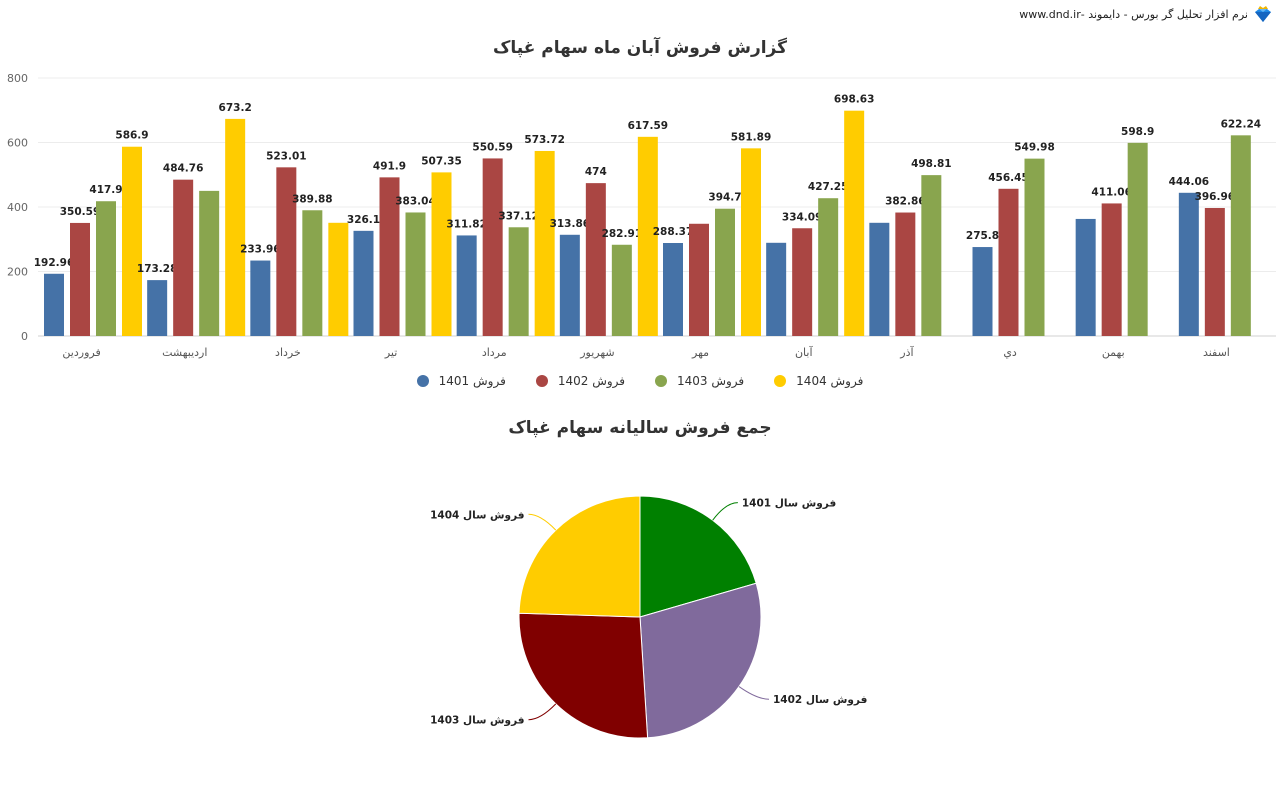 Image resolution: width=1280 pixels, height=790 pixels. Describe the element at coordinates (648, 126) in the screenshot. I see `bar-value-label: 617.59` at that location.